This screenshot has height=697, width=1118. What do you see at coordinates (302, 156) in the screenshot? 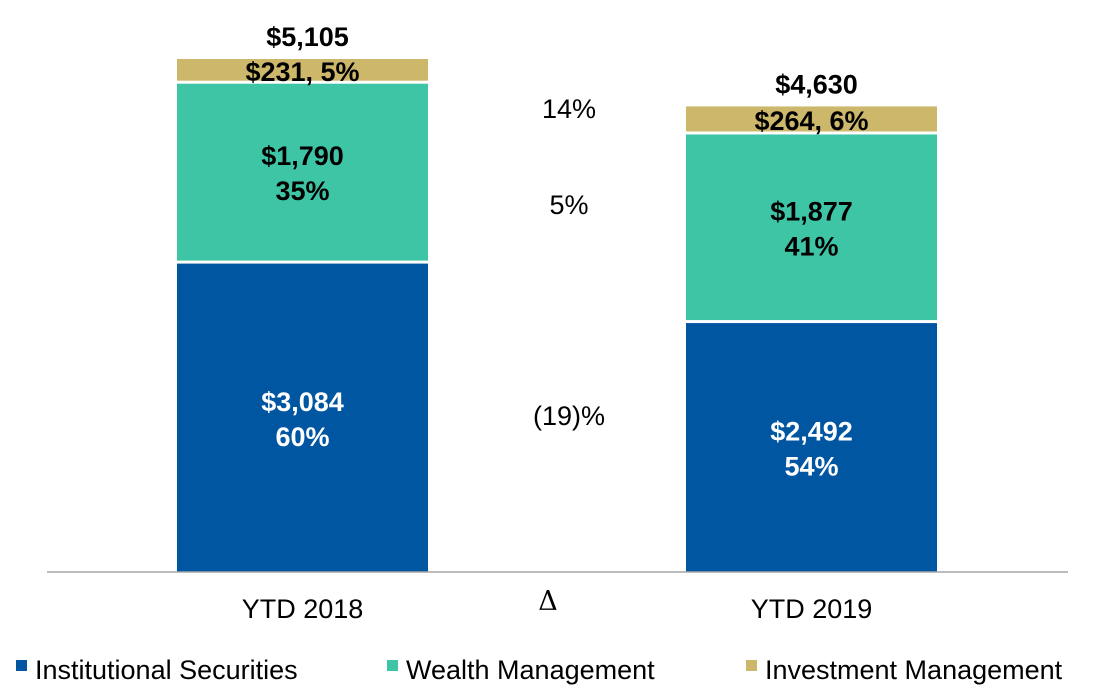
I see `value-label: $1,790` at bounding box center [302, 156].